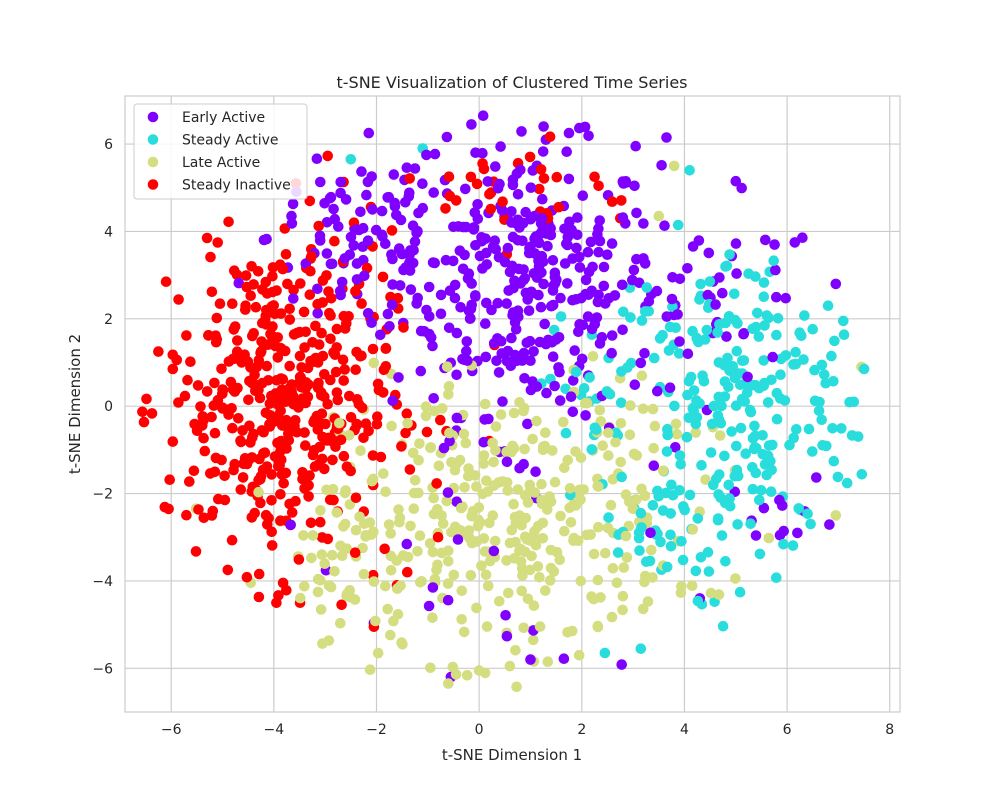 The width and height of the screenshot is (1000, 800). What do you see at coordinates (108, 232) in the screenshot?
I see `y-tick-label: 4` at bounding box center [108, 232].